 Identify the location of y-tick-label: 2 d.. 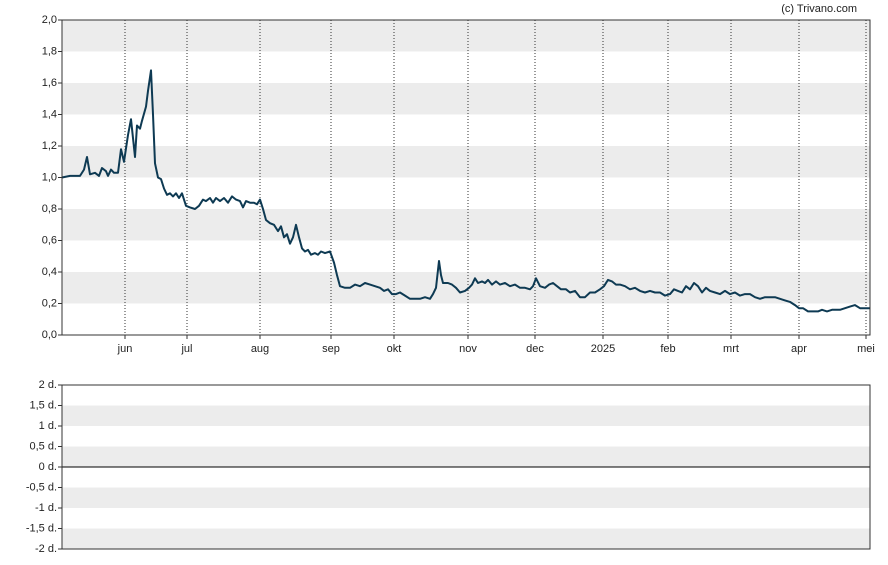
(48, 385).